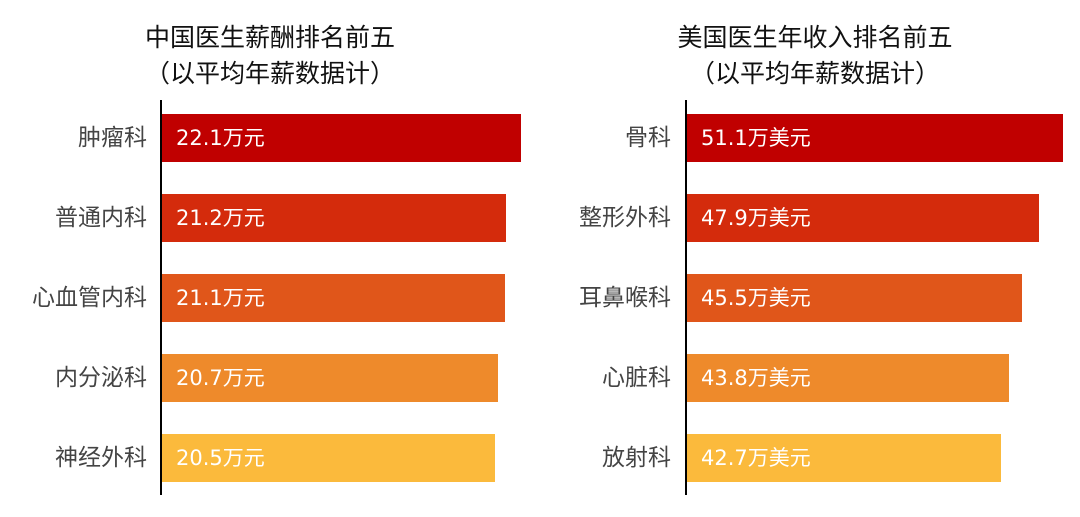 The width and height of the screenshot is (1080, 517). I want to click on bar: 21.2万元, so click(334, 218).